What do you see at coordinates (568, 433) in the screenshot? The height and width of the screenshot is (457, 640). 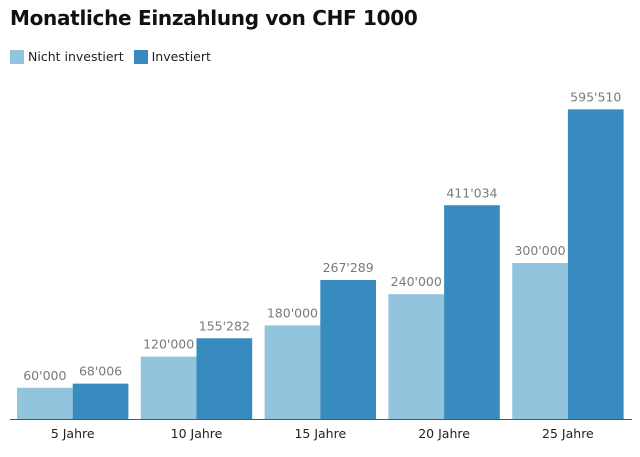 I see `x-tick-label: 25 Jahre` at bounding box center [568, 433].